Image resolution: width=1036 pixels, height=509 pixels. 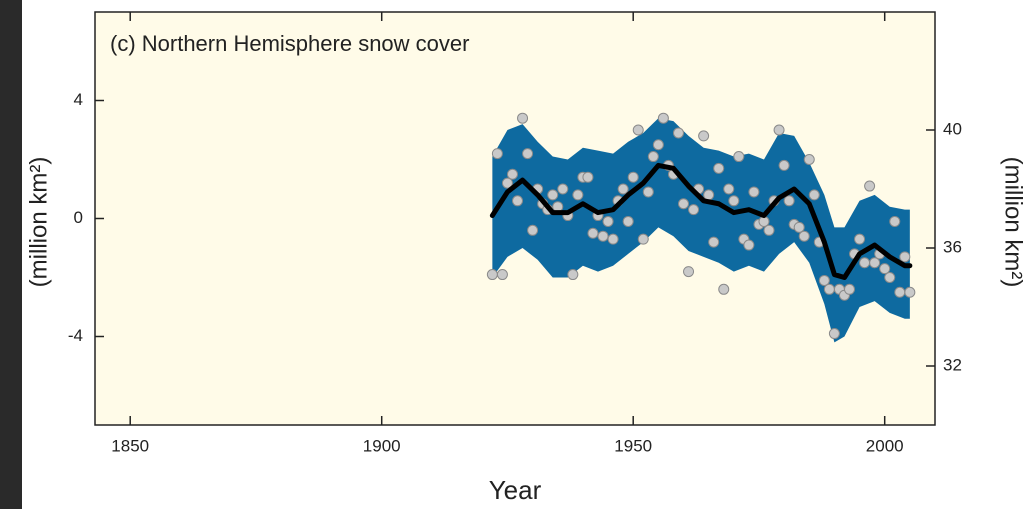 What do you see at coordinates (515, 490) in the screenshot?
I see `x-axis-label: Year` at bounding box center [515, 490].